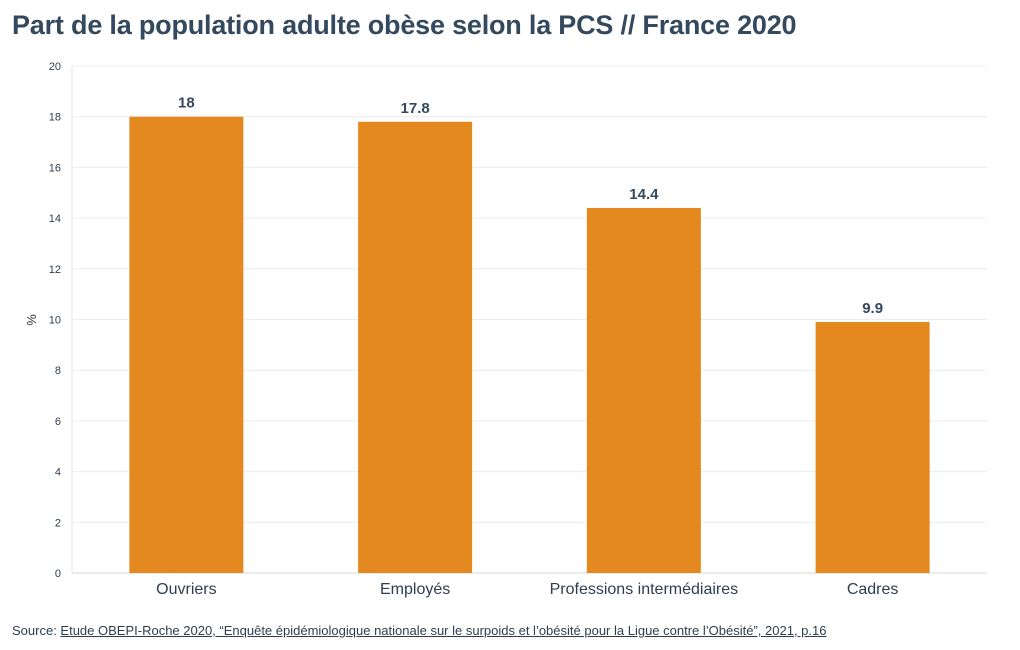 Image resolution: width=1020 pixels, height=650 pixels. What do you see at coordinates (36, 630) in the screenshot?
I see `source-prefix: Source:` at bounding box center [36, 630].